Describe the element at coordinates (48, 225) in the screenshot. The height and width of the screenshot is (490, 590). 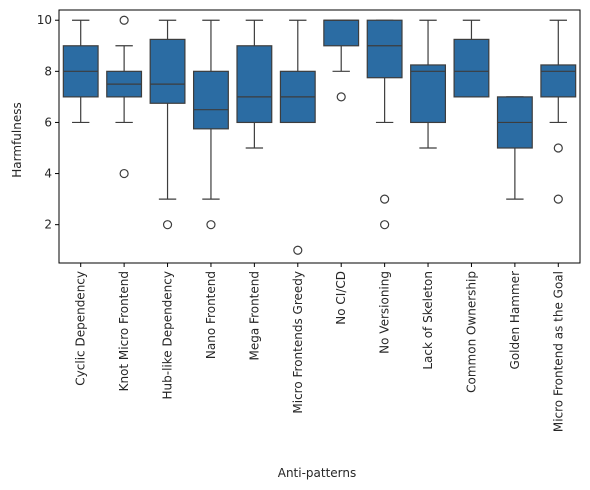
I see `y-tick-label: 2` at that location.